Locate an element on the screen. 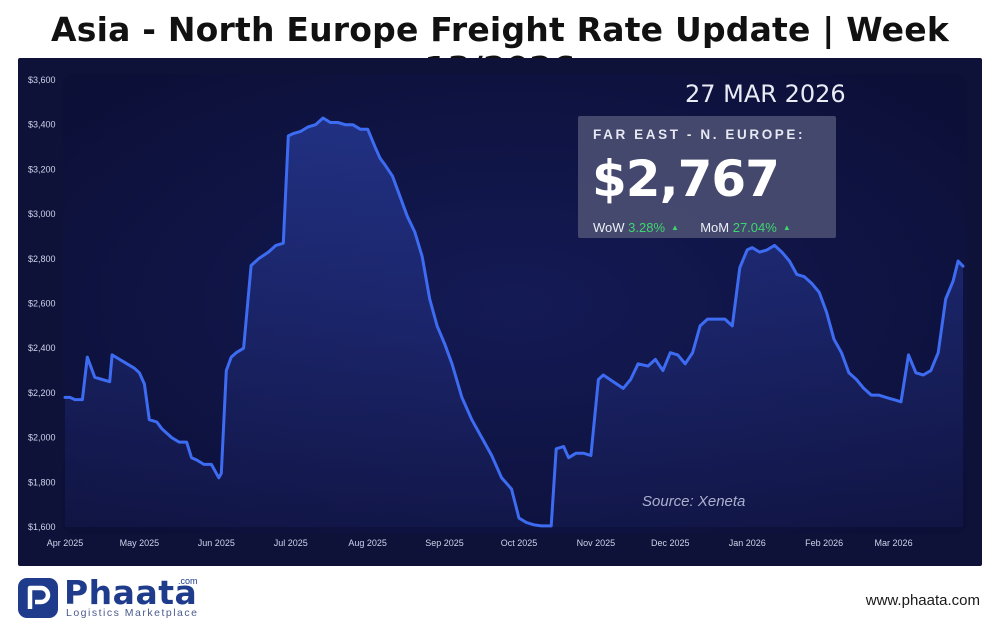  mom-label: MoM is located at coordinates (715, 227).